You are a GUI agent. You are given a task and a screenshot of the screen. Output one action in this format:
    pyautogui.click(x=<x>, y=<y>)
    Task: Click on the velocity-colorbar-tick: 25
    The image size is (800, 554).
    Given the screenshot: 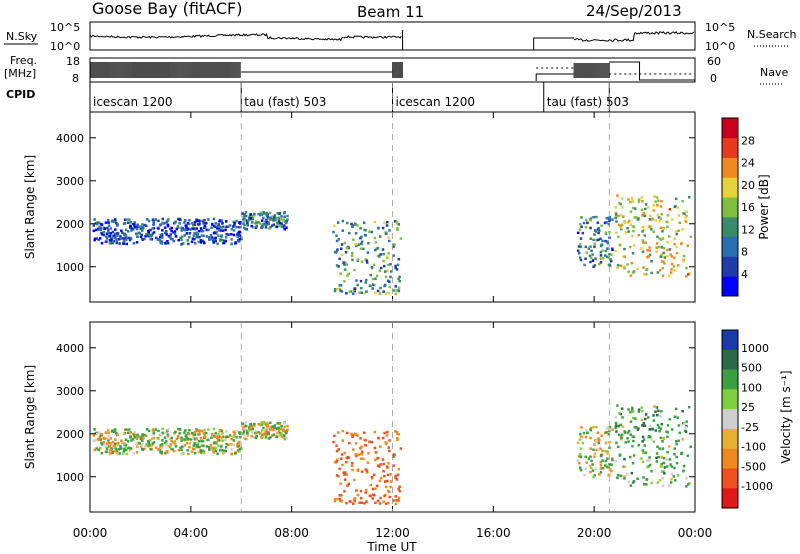 What is the action you would take?
    pyautogui.click(x=748, y=407)
    